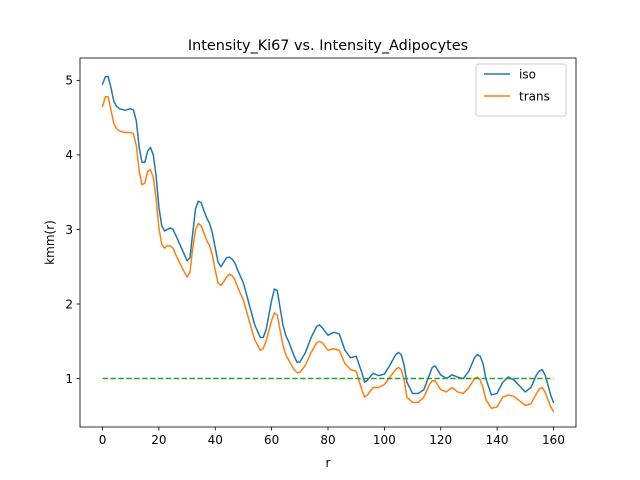 Image resolution: width=640 pixels, height=480 pixels. What do you see at coordinates (103, 440) in the screenshot?
I see `x-tick-label: 0` at bounding box center [103, 440].